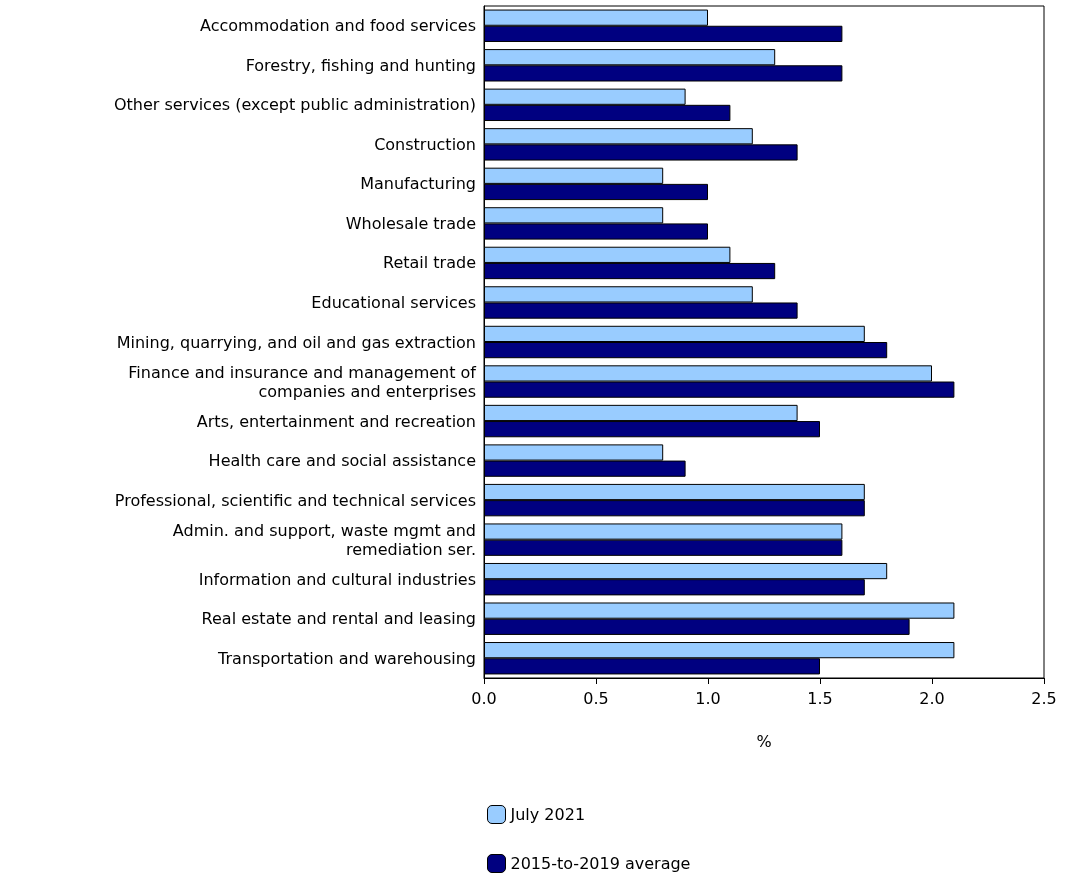 The image size is (1082, 882). Describe the element at coordinates (360, 65) in the screenshot. I see `y-tick-label: Forestry, fishing and hunting` at that location.